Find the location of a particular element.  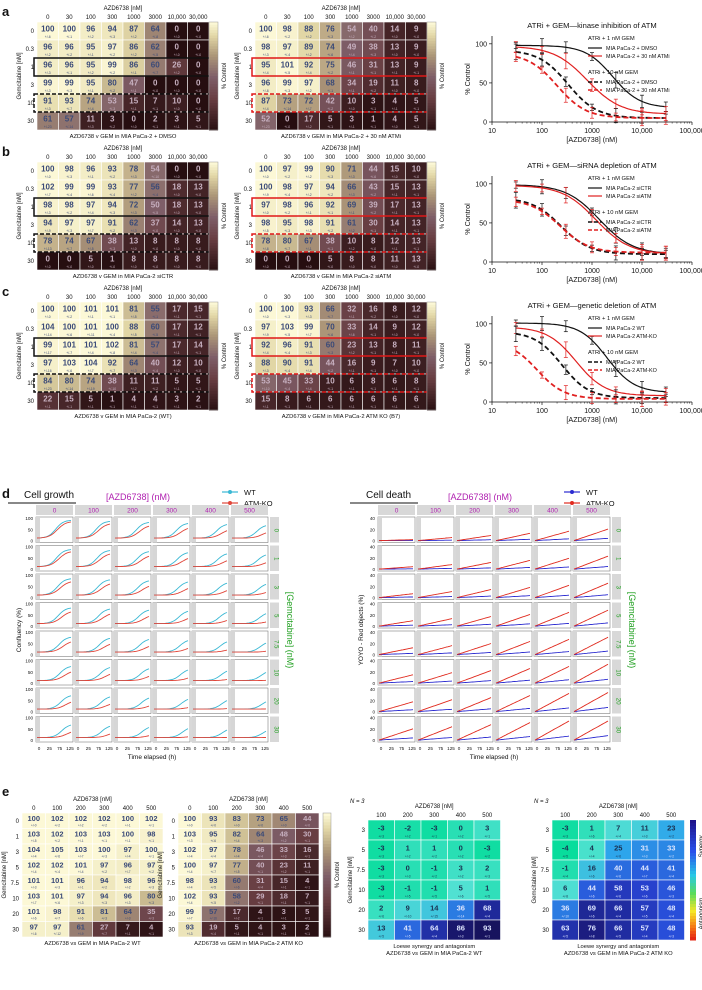

cell-sd: +/-7 is located at coordinates (112, 371).